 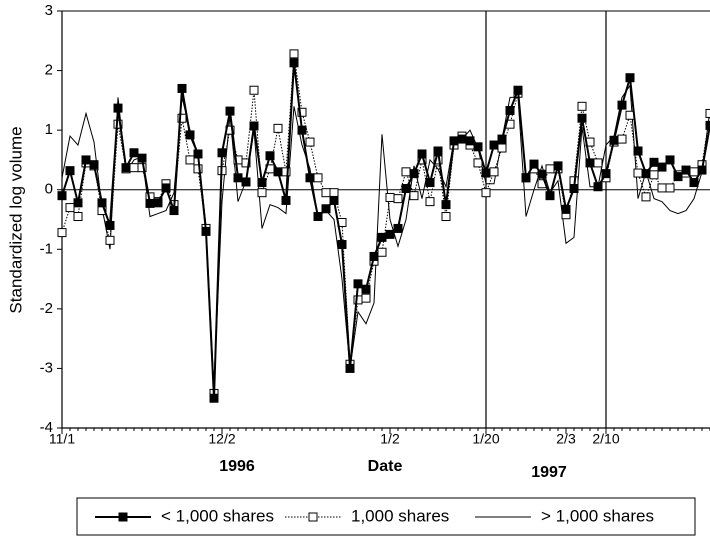 What do you see at coordinates (566, 439) in the screenshot?
I see `x-tick-label: 2/3` at bounding box center [566, 439].